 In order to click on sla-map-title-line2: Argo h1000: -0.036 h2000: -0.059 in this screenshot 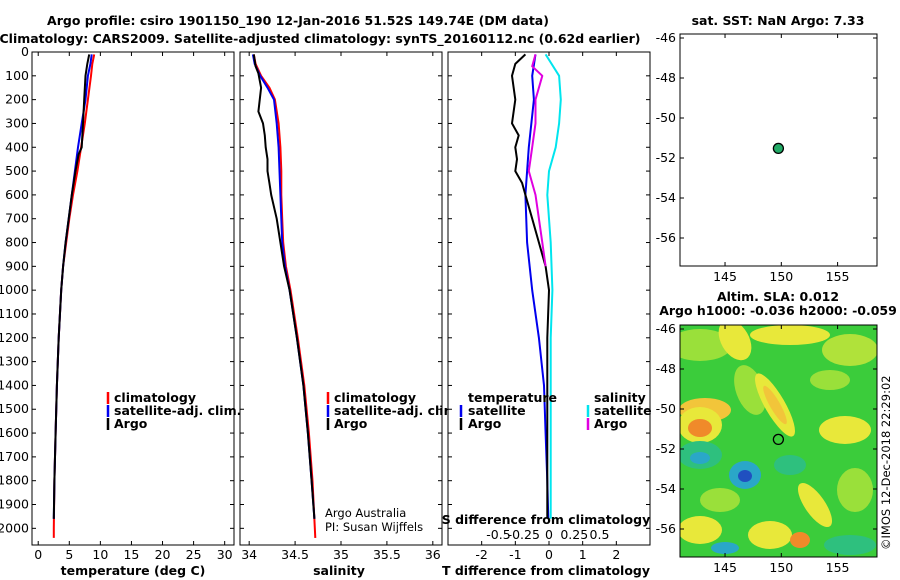, I will do `click(778, 310)`.